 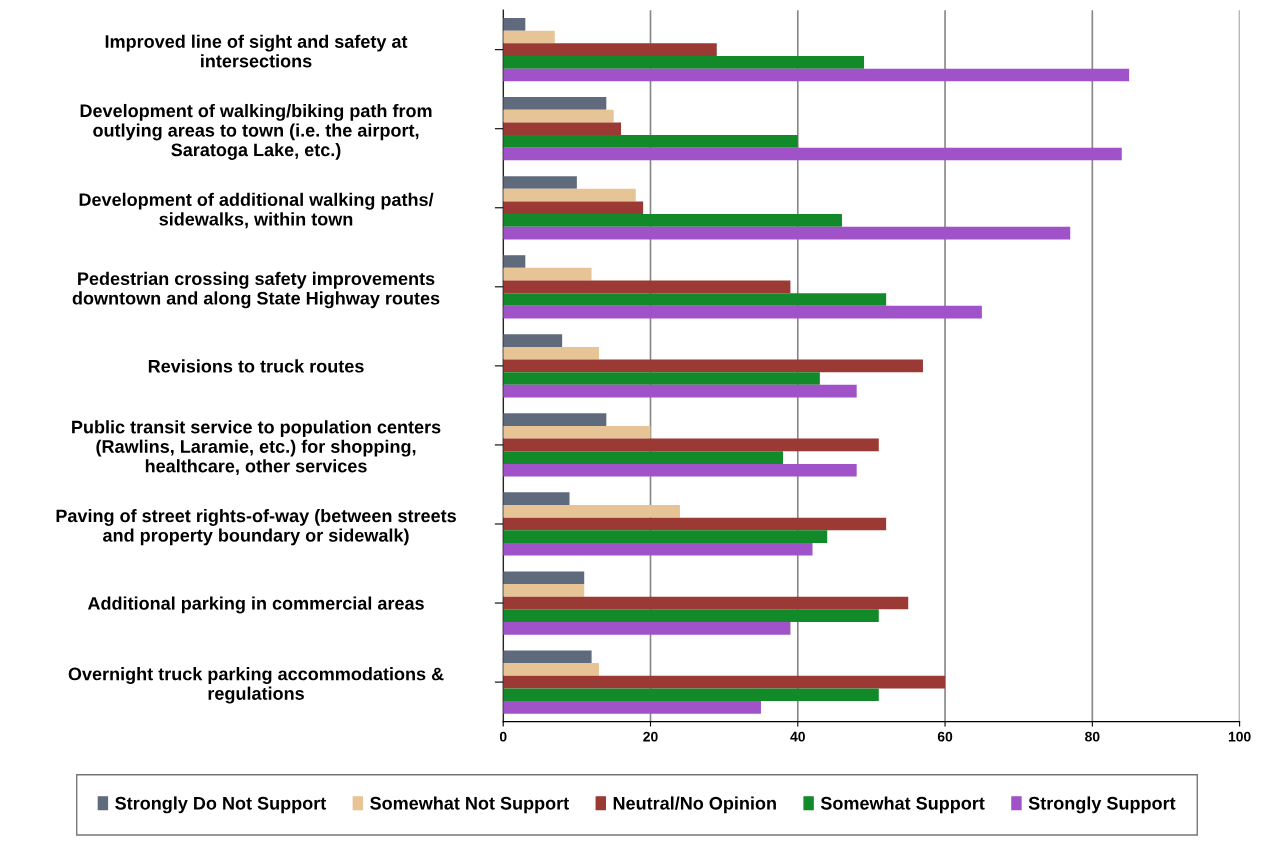 What do you see at coordinates (256, 366) in the screenshot?
I see `y-tick-label: Revisions to truck routes` at bounding box center [256, 366].